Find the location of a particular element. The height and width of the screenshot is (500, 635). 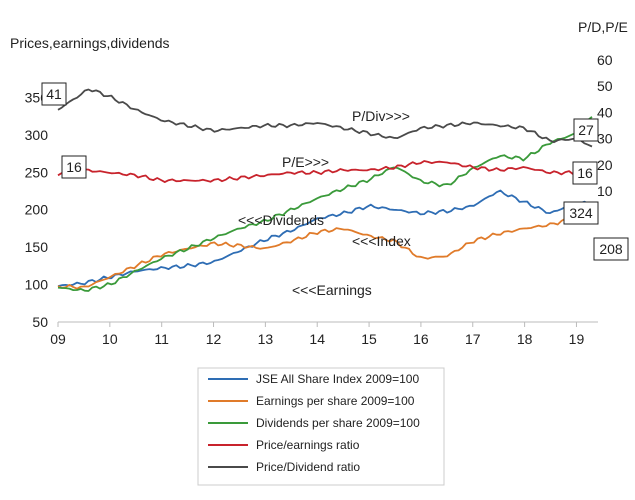

pe-end-box: 16 is located at coordinates (585, 173).